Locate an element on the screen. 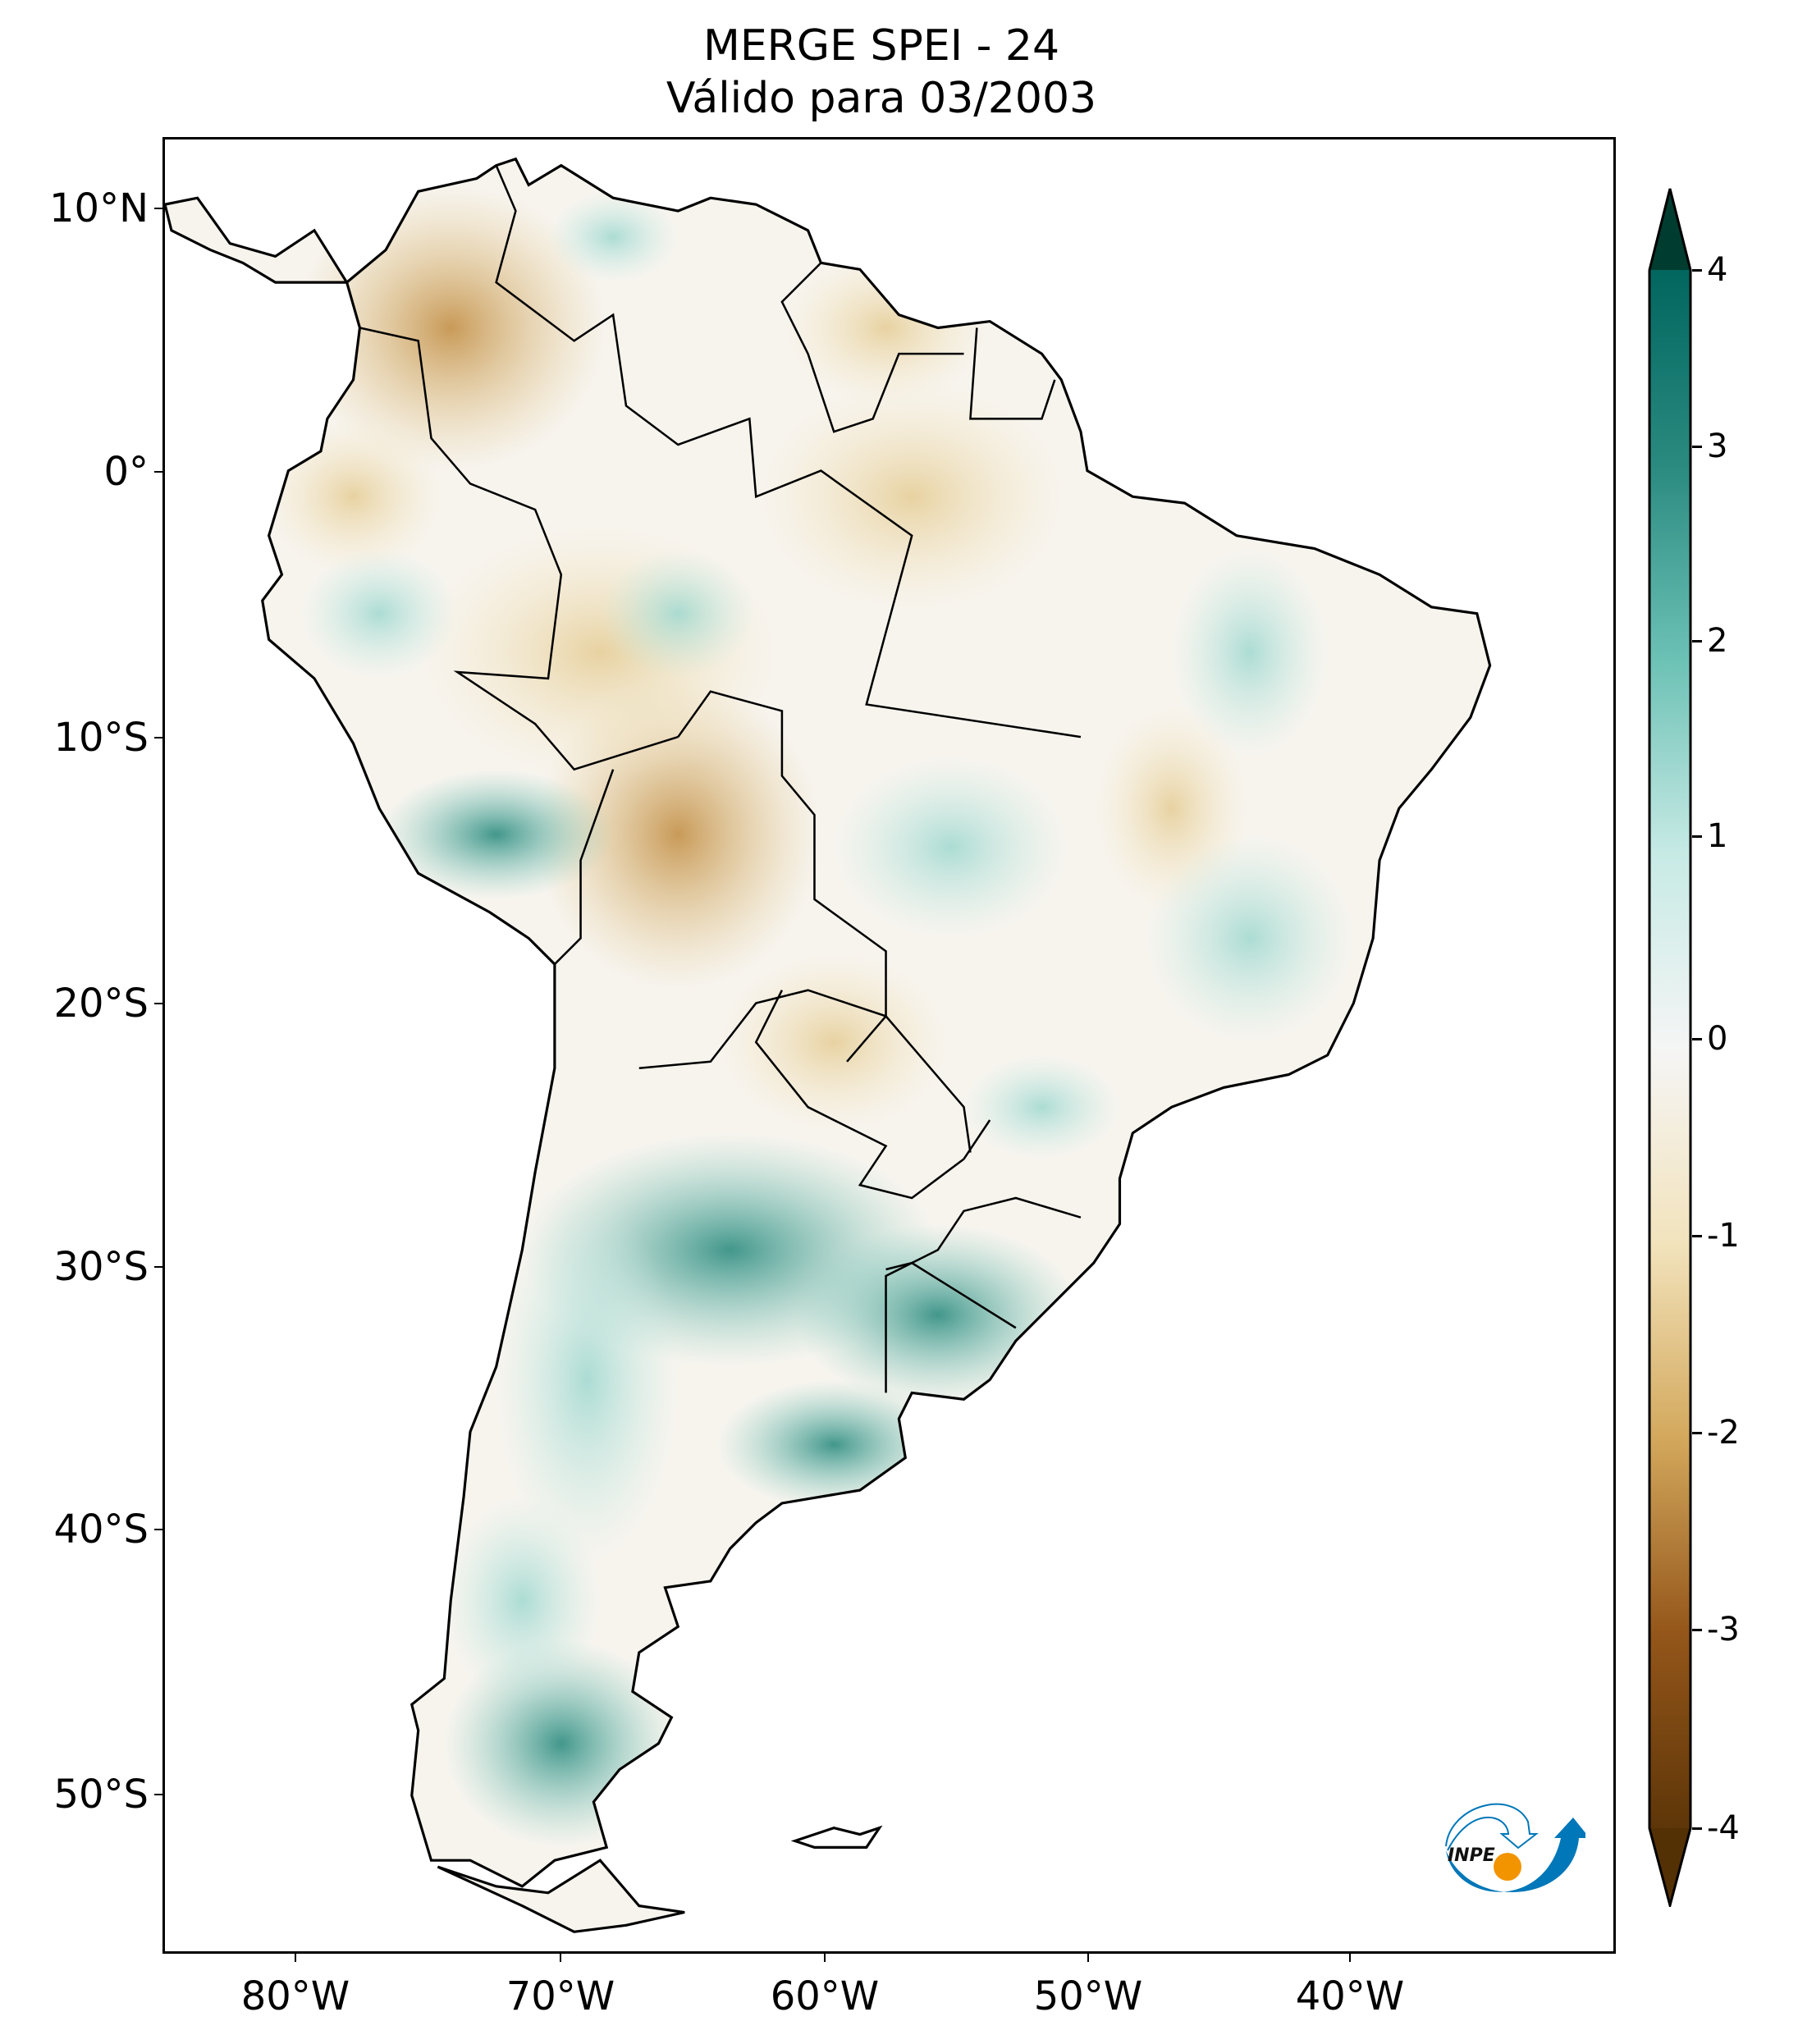 The width and height of the screenshot is (1798, 2044). colorbar-label: 2 is located at coordinates (1717, 641).